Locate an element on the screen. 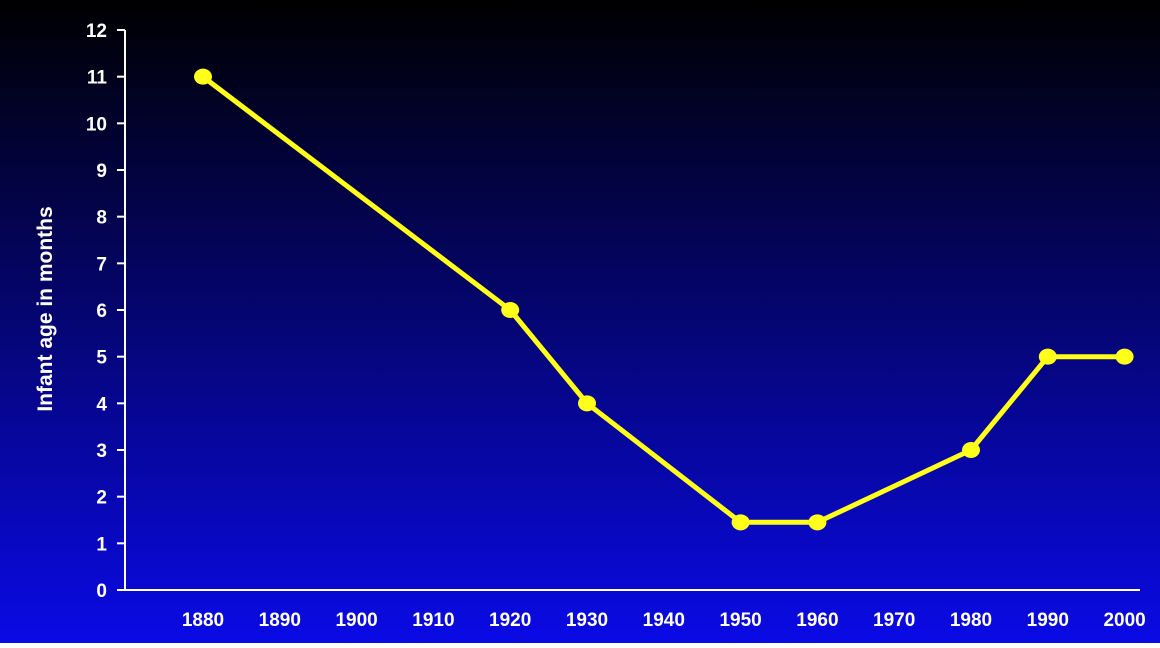 The image size is (1160, 648). y-tick-label: 5 is located at coordinates (101, 358).